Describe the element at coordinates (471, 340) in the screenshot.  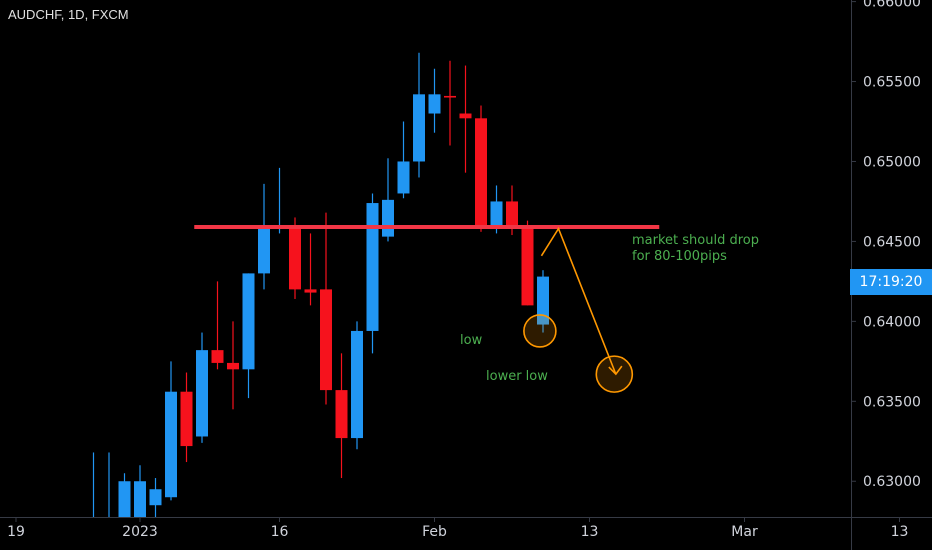
I see `annotation-low-label: low` at that location.